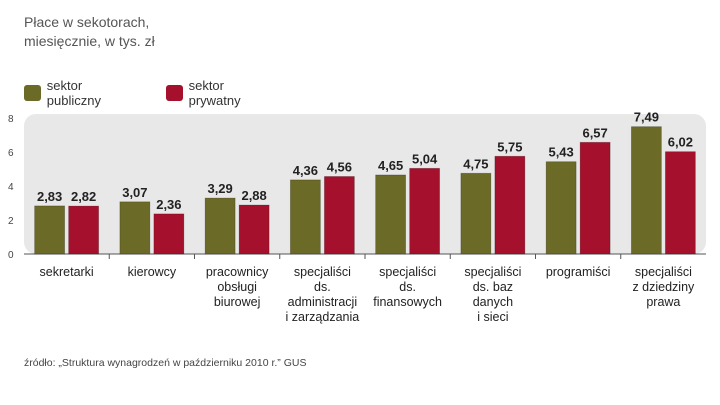 The width and height of the screenshot is (720, 405). I want to click on data-label: 4,56, so click(339, 166).